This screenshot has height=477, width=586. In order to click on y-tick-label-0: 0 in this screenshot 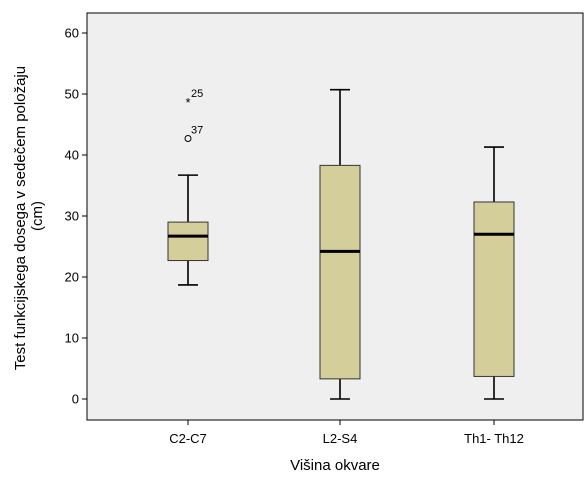, I will do `click(75, 399)`.